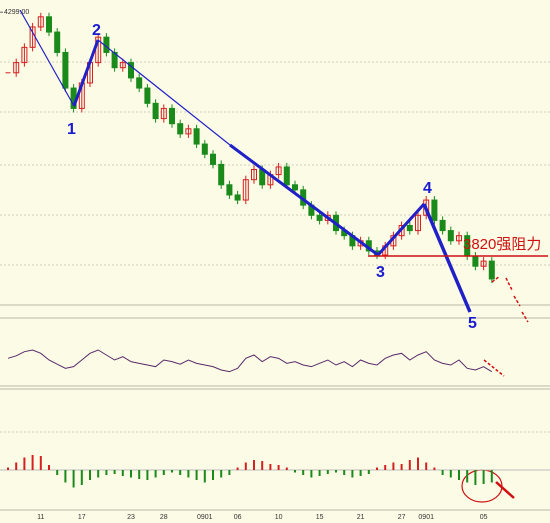  Describe the element at coordinates (361, 517) in the screenshot. I see `x-tick-label: 21` at that location.